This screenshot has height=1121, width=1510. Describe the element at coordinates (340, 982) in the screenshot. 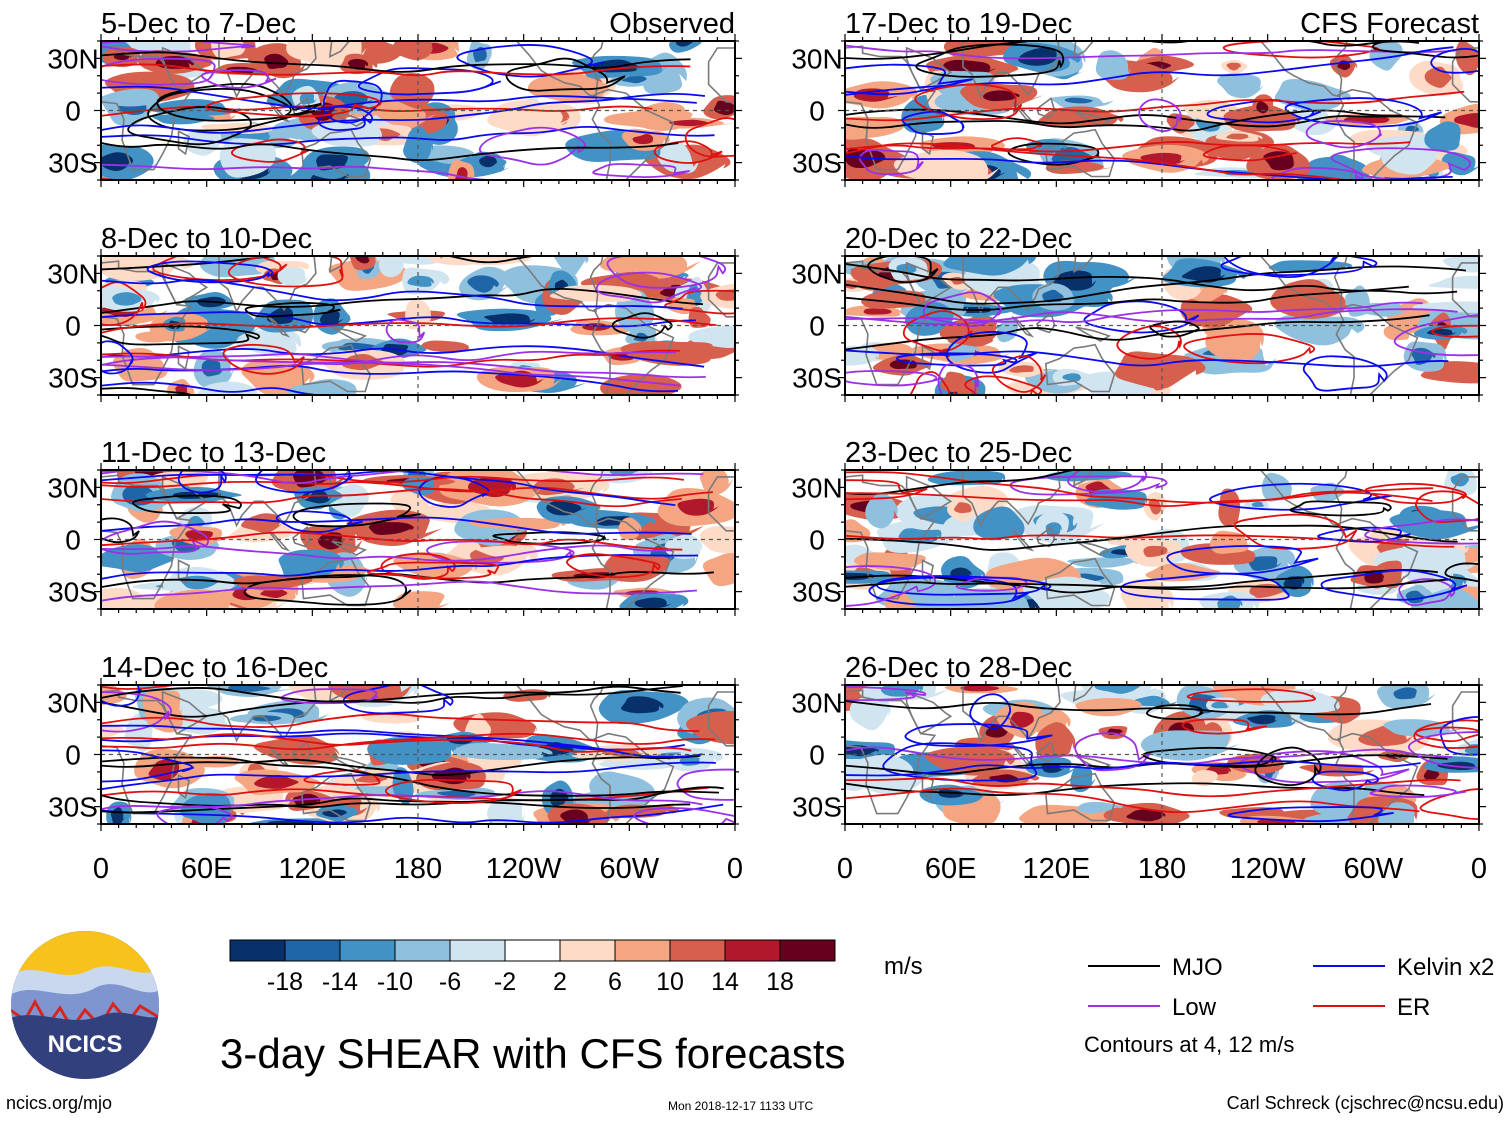

I see `colorbar-label: -14` at that location.